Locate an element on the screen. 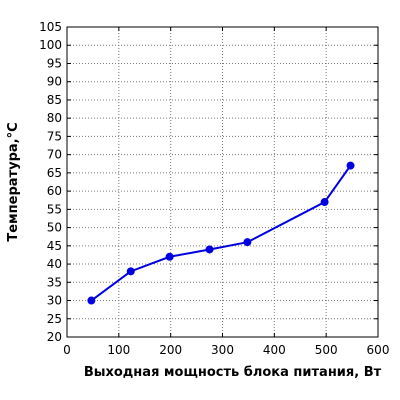  y-tick-label: 85 is located at coordinates (54, 100).